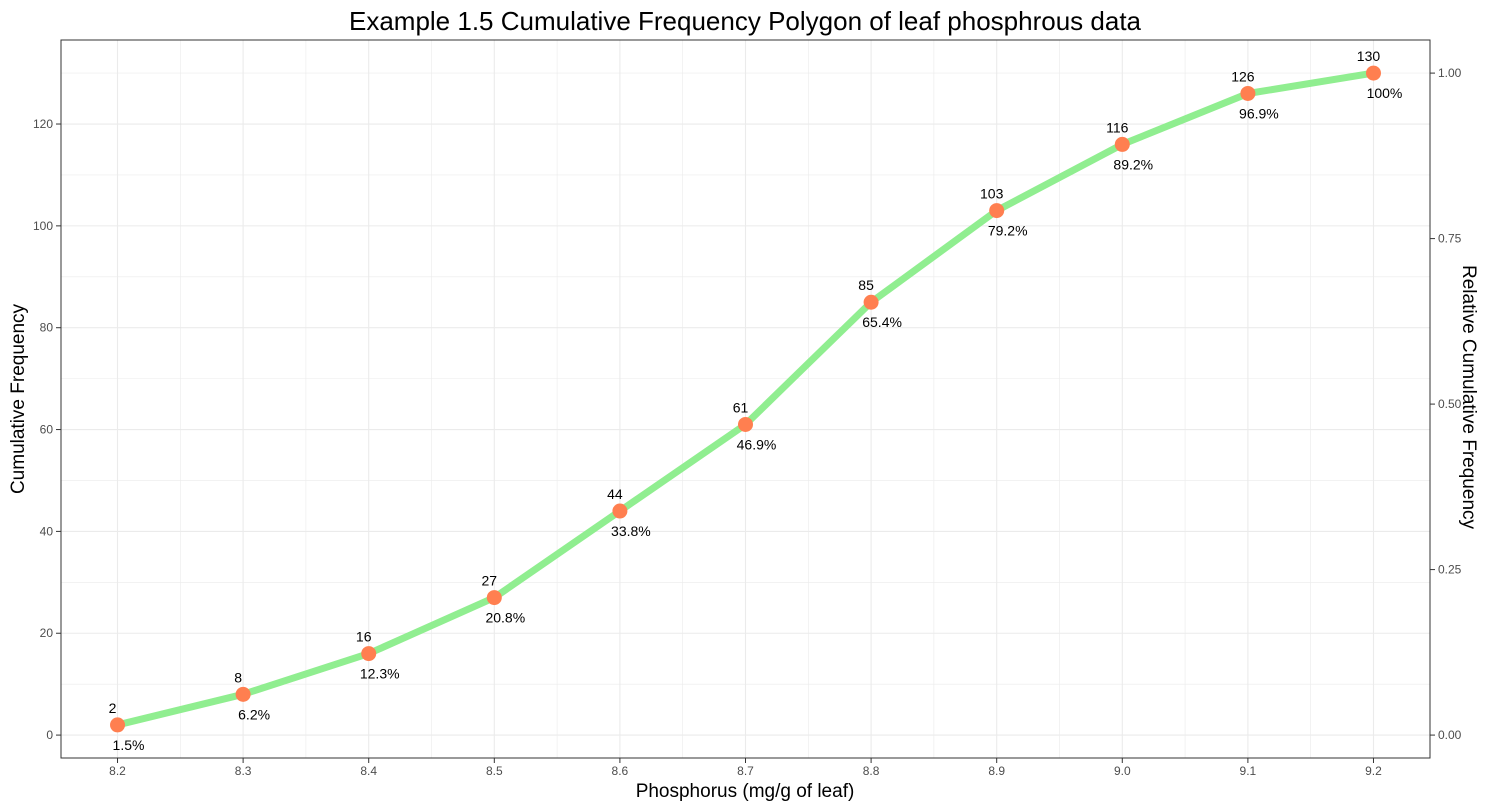  I want to click on relative-percent-label: 65.4%, so click(882, 322).